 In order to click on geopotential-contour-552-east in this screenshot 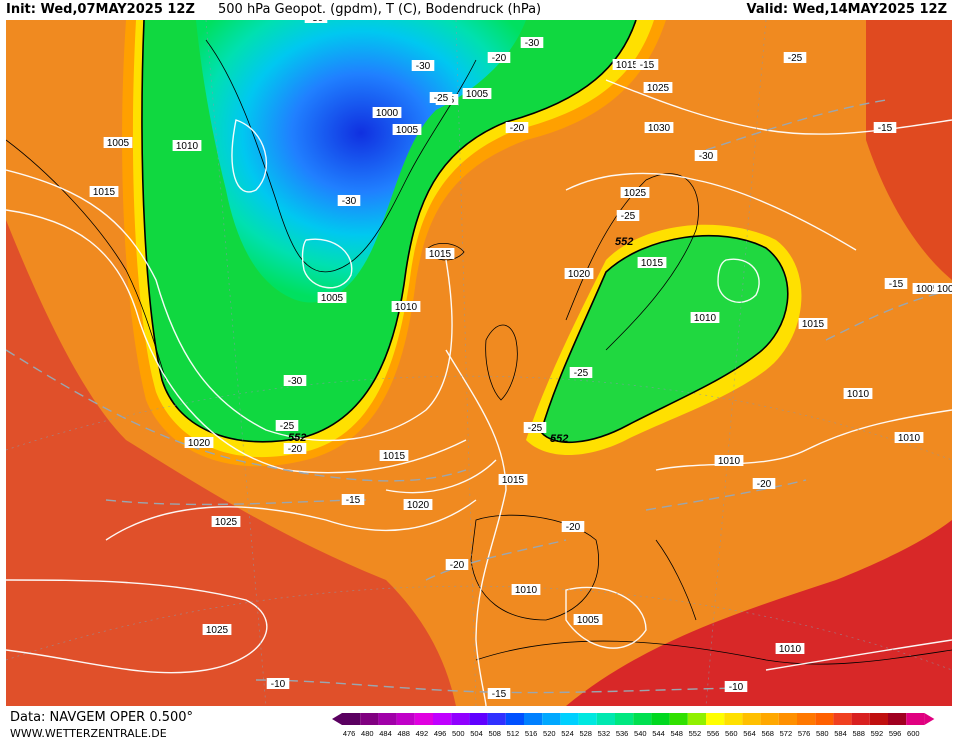, I will do `click(664, 339)`.